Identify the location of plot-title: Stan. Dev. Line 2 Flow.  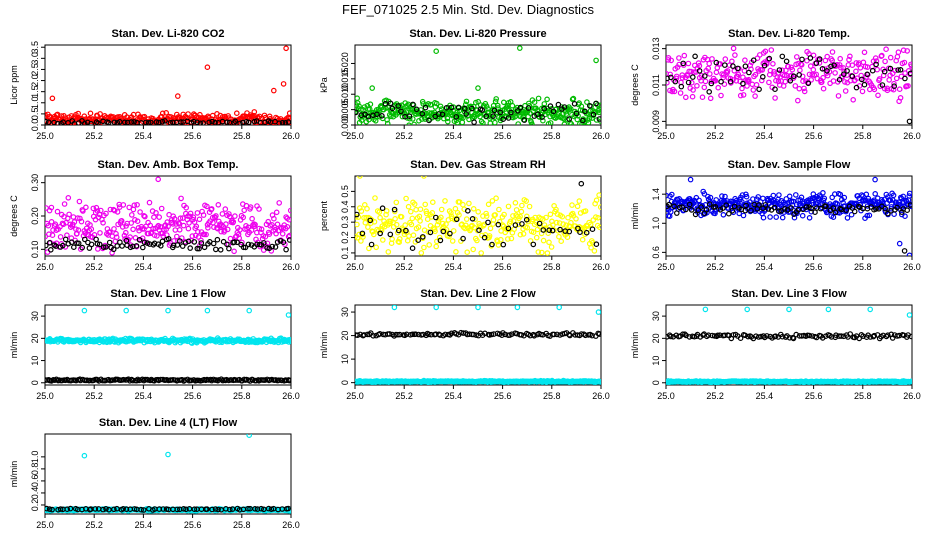
(478, 294).